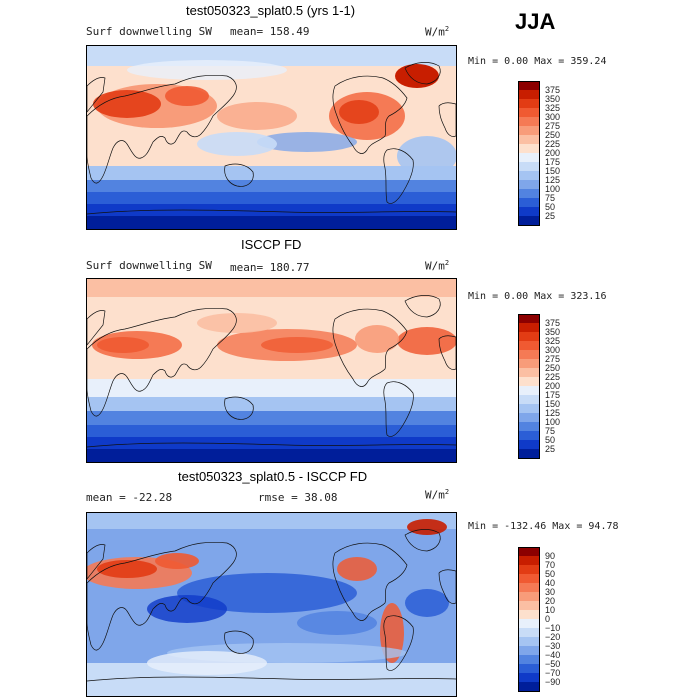 This screenshot has width=700, height=700. Describe the element at coordinates (553, 673) in the screenshot. I see `colorbar-tick-label: −70` at that location.